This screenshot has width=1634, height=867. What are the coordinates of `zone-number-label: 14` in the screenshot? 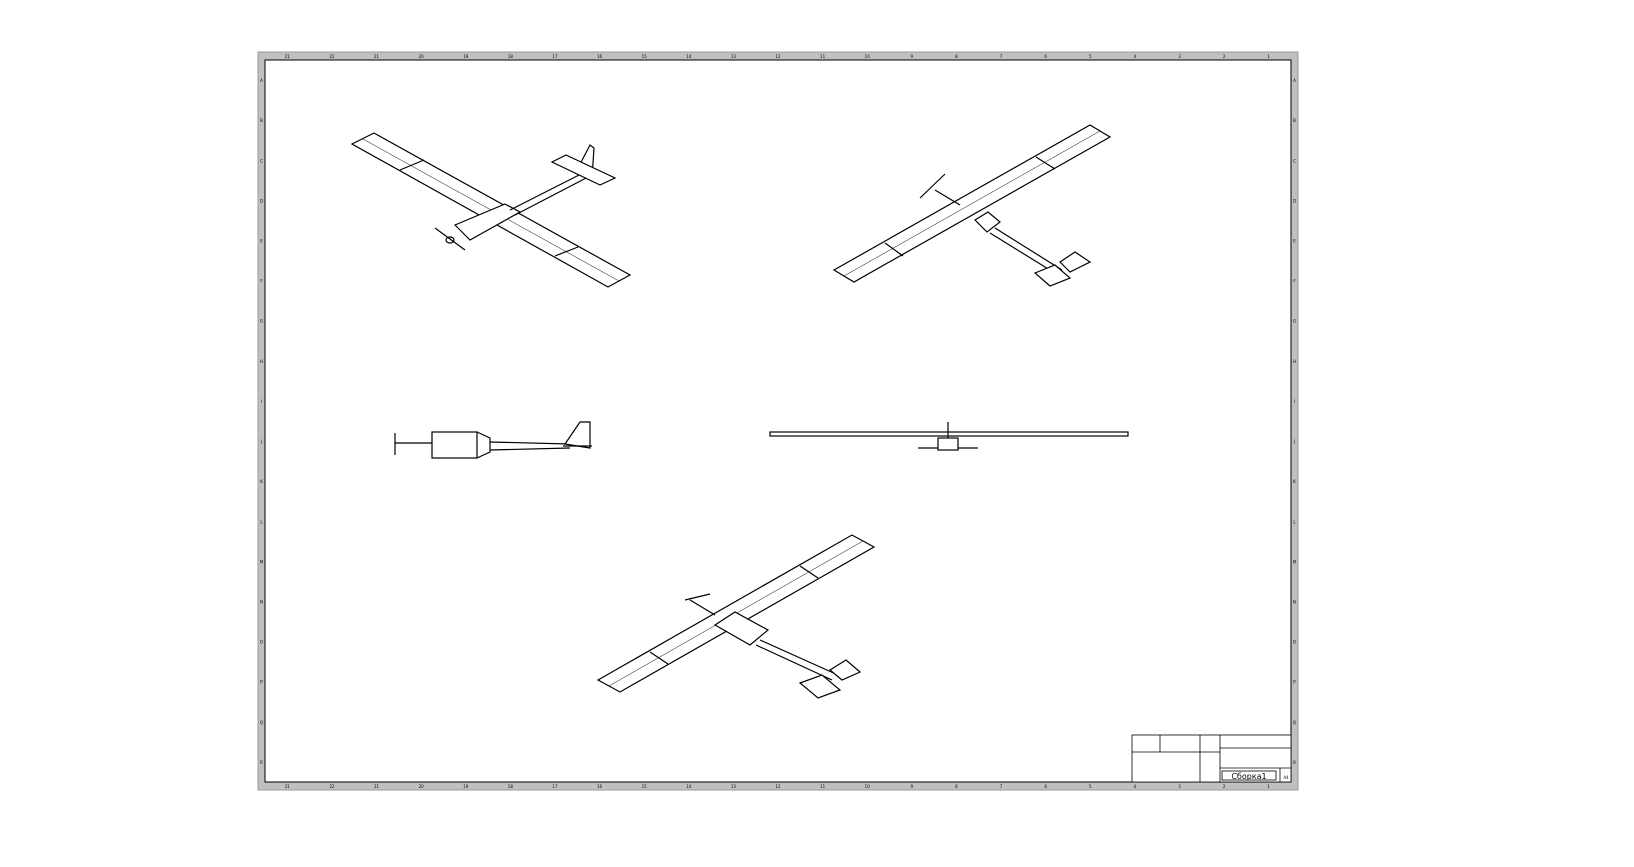 It's located at (689, 56).